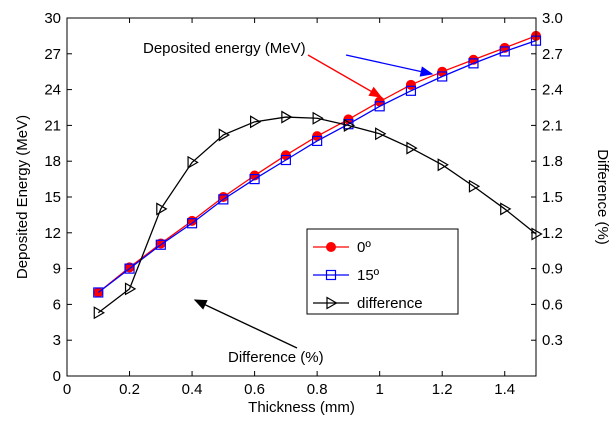 Image resolution: width=611 pixels, height=421 pixels. Describe the element at coordinates (52, 233) in the screenshot. I see `y-left-tick-label: 12` at that location.